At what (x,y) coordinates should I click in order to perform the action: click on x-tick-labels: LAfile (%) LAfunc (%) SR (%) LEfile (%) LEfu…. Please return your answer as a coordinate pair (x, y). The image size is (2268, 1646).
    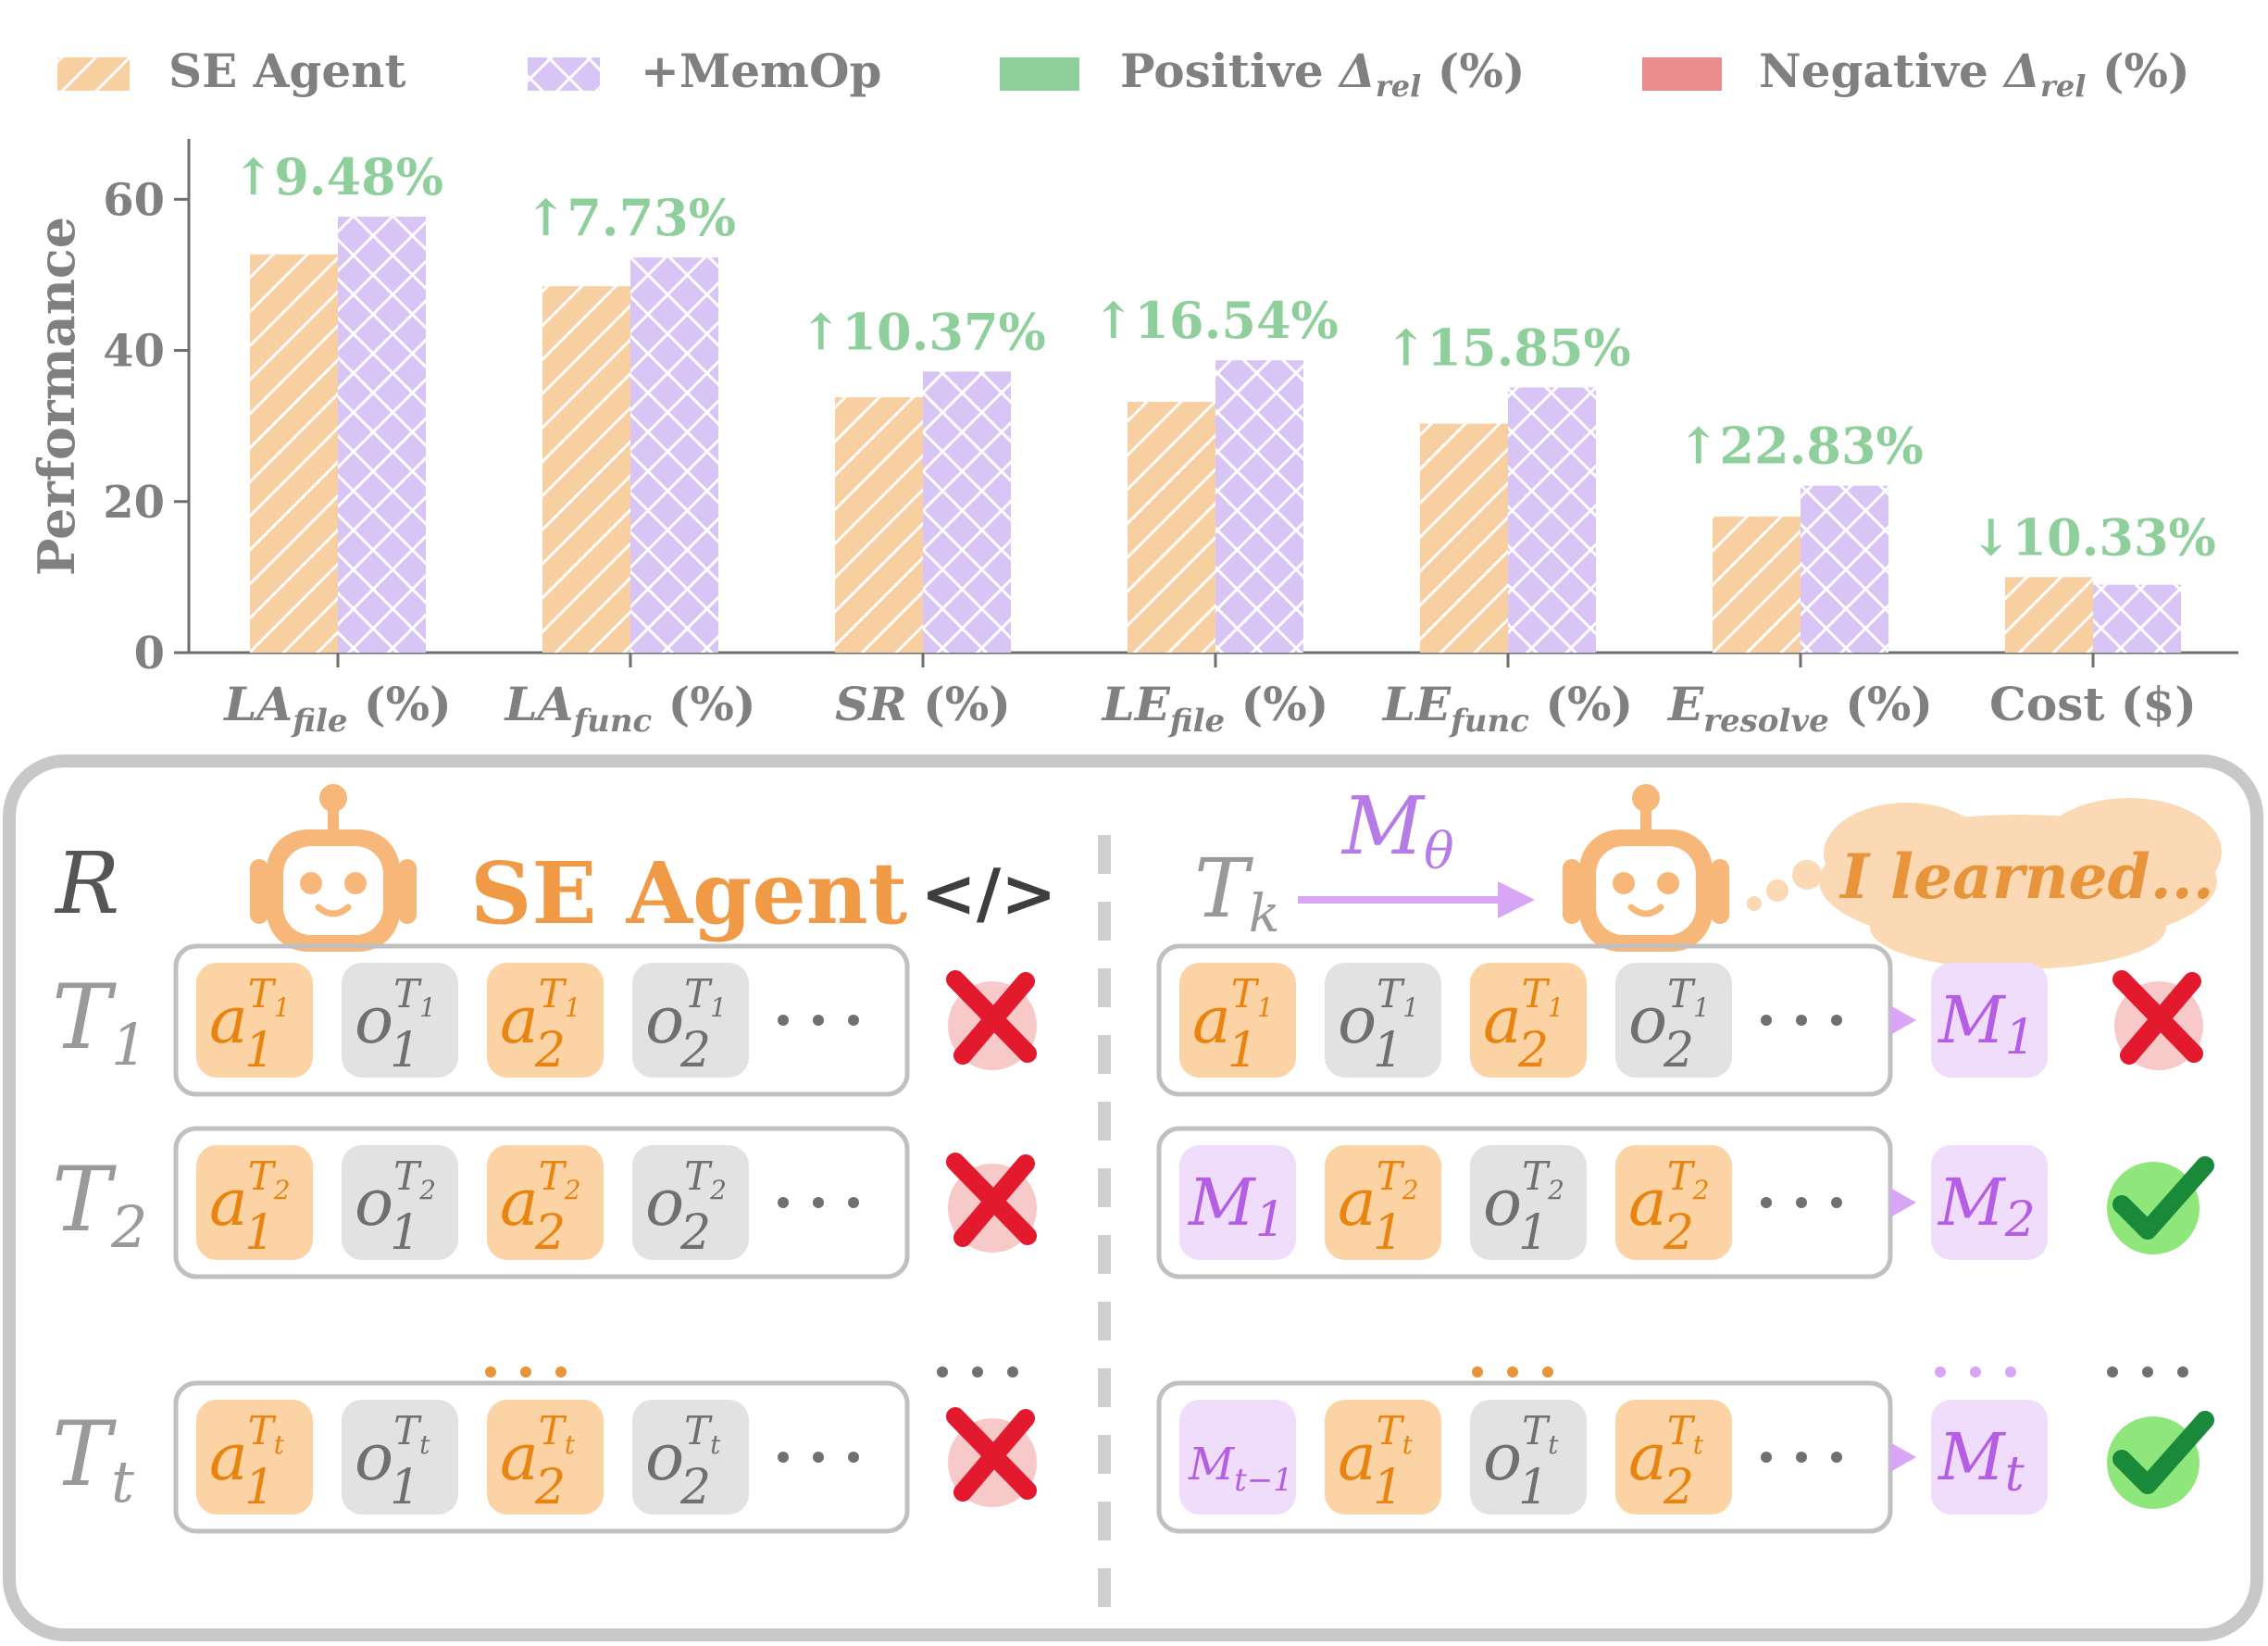
    Looking at the image, I should click on (1209, 696).